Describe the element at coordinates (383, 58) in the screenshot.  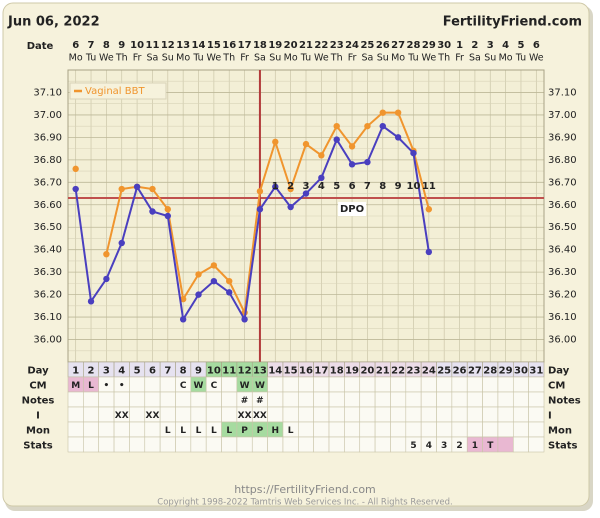
I see `weekday: Su` at that location.